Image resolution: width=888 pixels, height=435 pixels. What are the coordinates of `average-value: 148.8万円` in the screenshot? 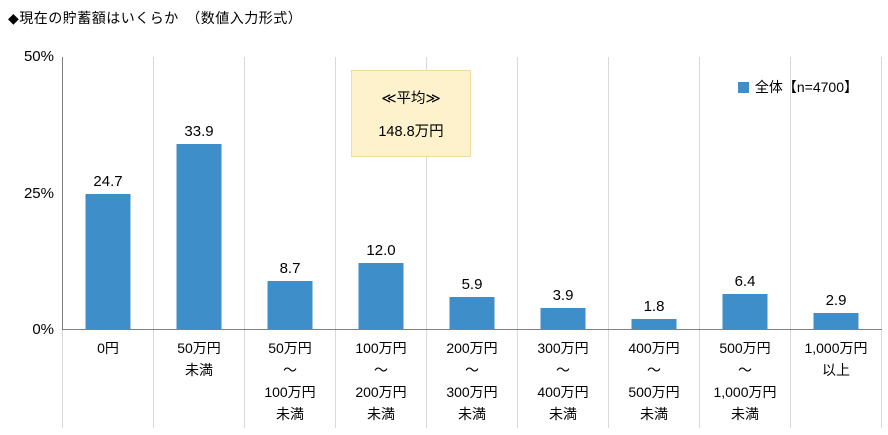 It's located at (411, 131).